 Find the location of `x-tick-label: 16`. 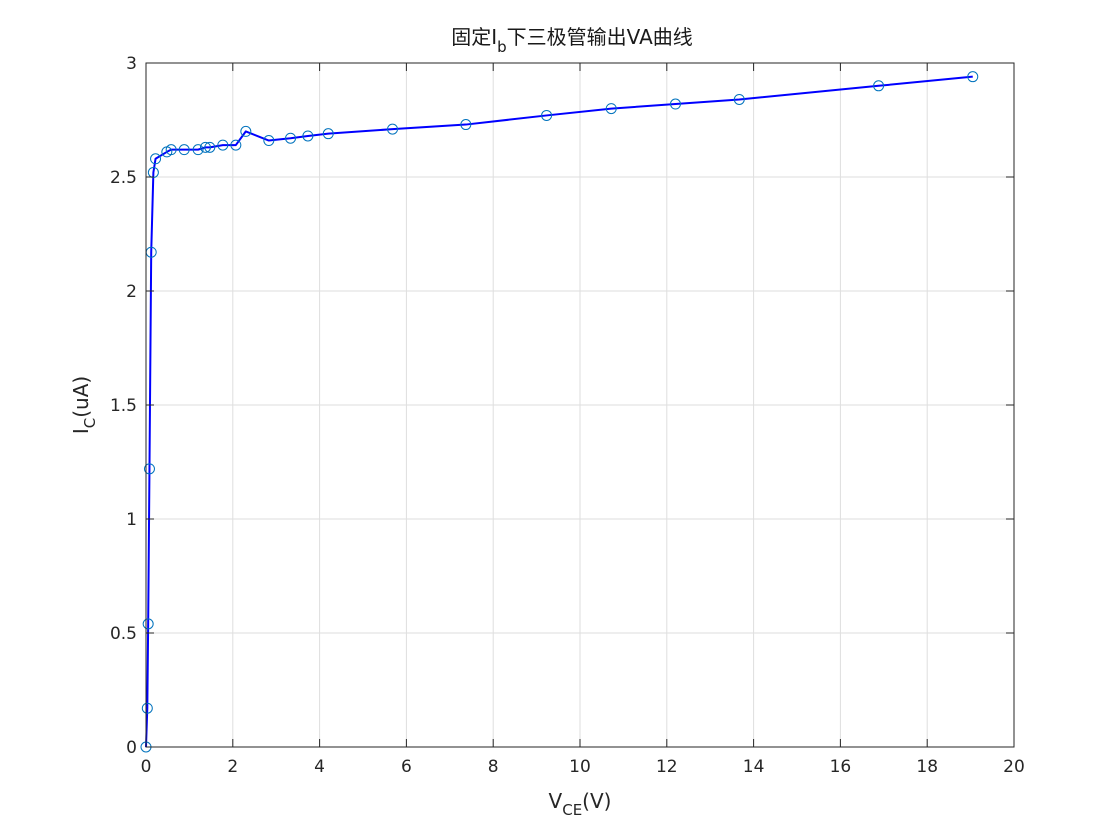

x-tick-label: 16 is located at coordinates (841, 767).